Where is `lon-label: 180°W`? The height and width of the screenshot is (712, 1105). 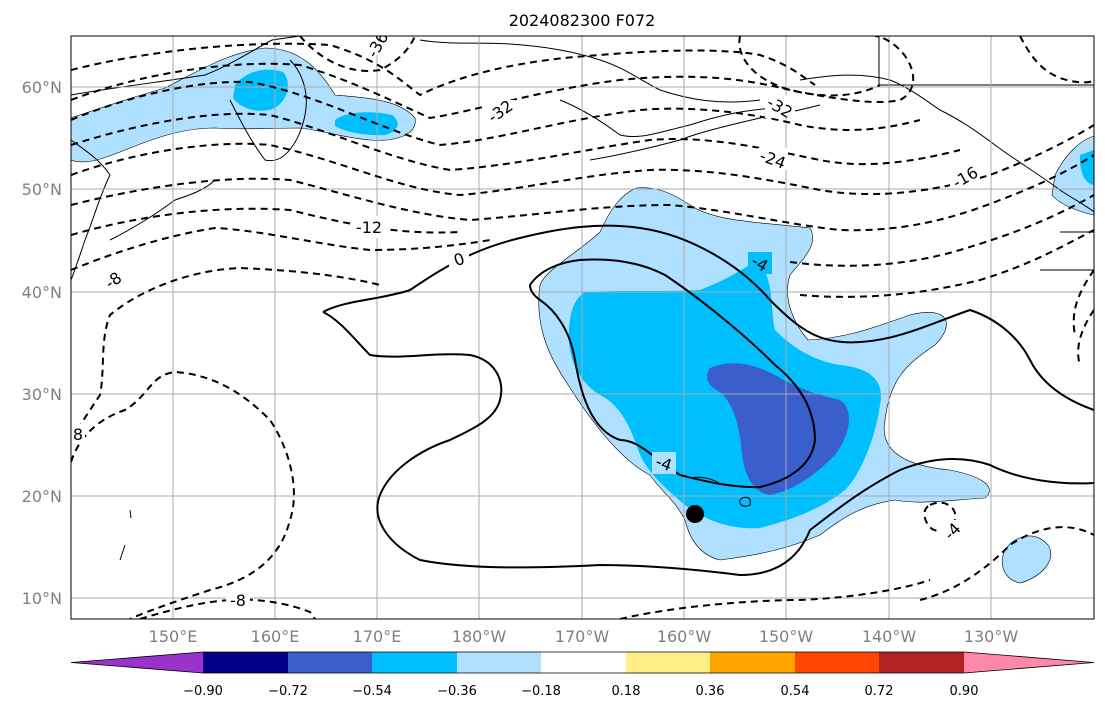
lon-label: 180°W is located at coordinates (479, 636).